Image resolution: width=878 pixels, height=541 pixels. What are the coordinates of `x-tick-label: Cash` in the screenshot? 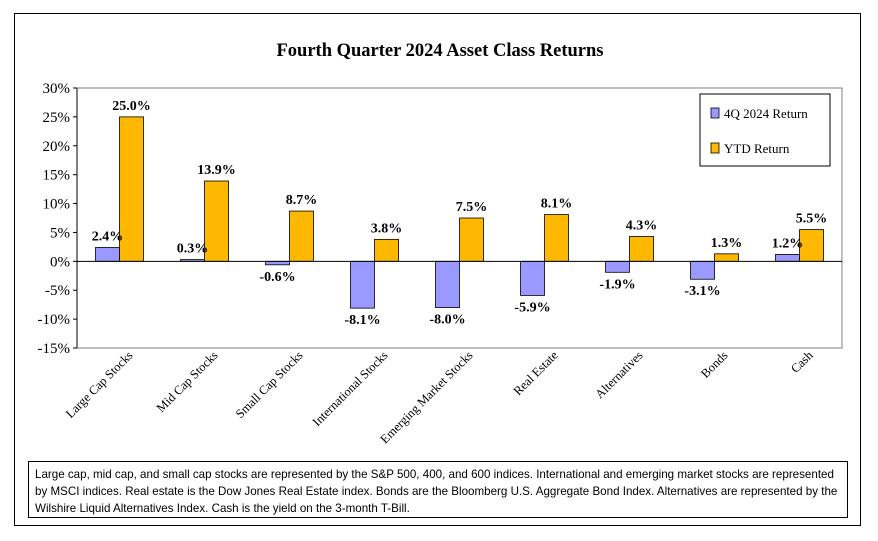 It's located at (802, 362).